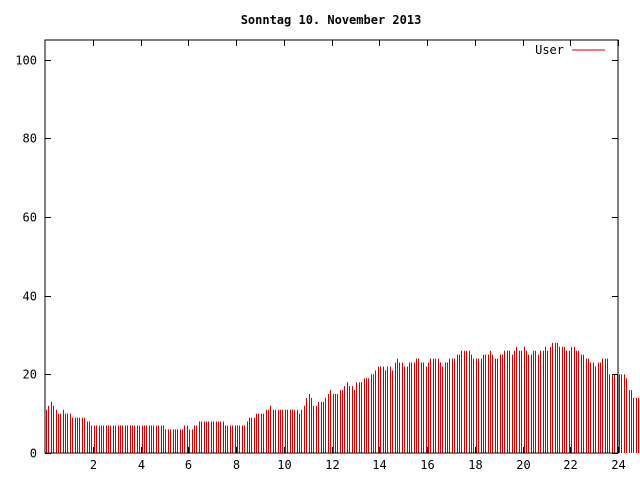 Image resolution: width=640 pixels, height=480 pixels. I want to click on y-tick-label: 40, so click(30, 297).